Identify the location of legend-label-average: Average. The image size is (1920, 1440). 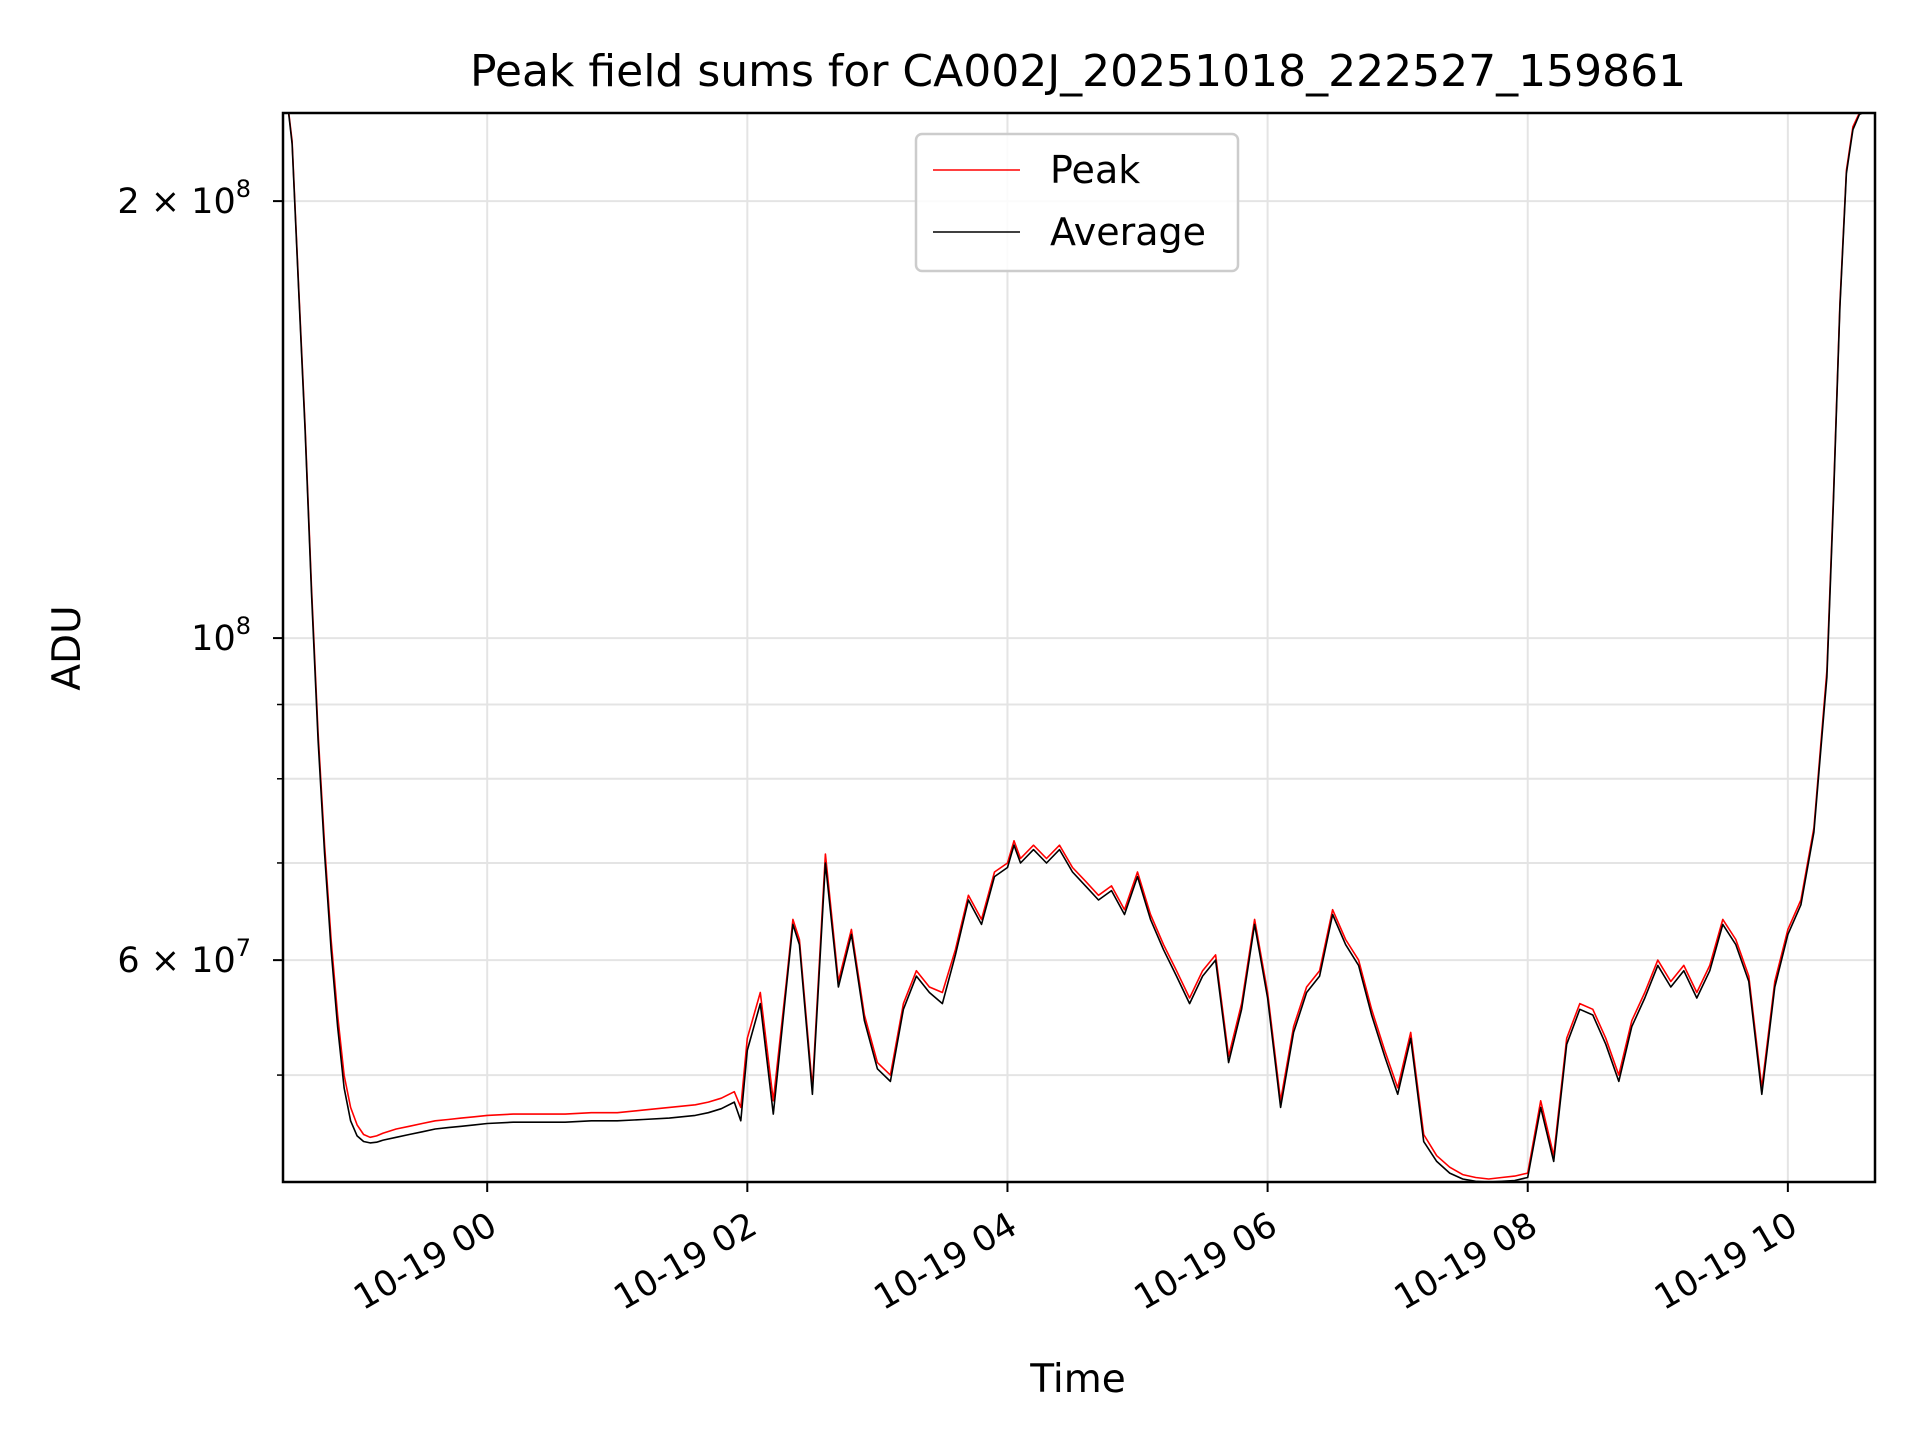
(1128, 232).